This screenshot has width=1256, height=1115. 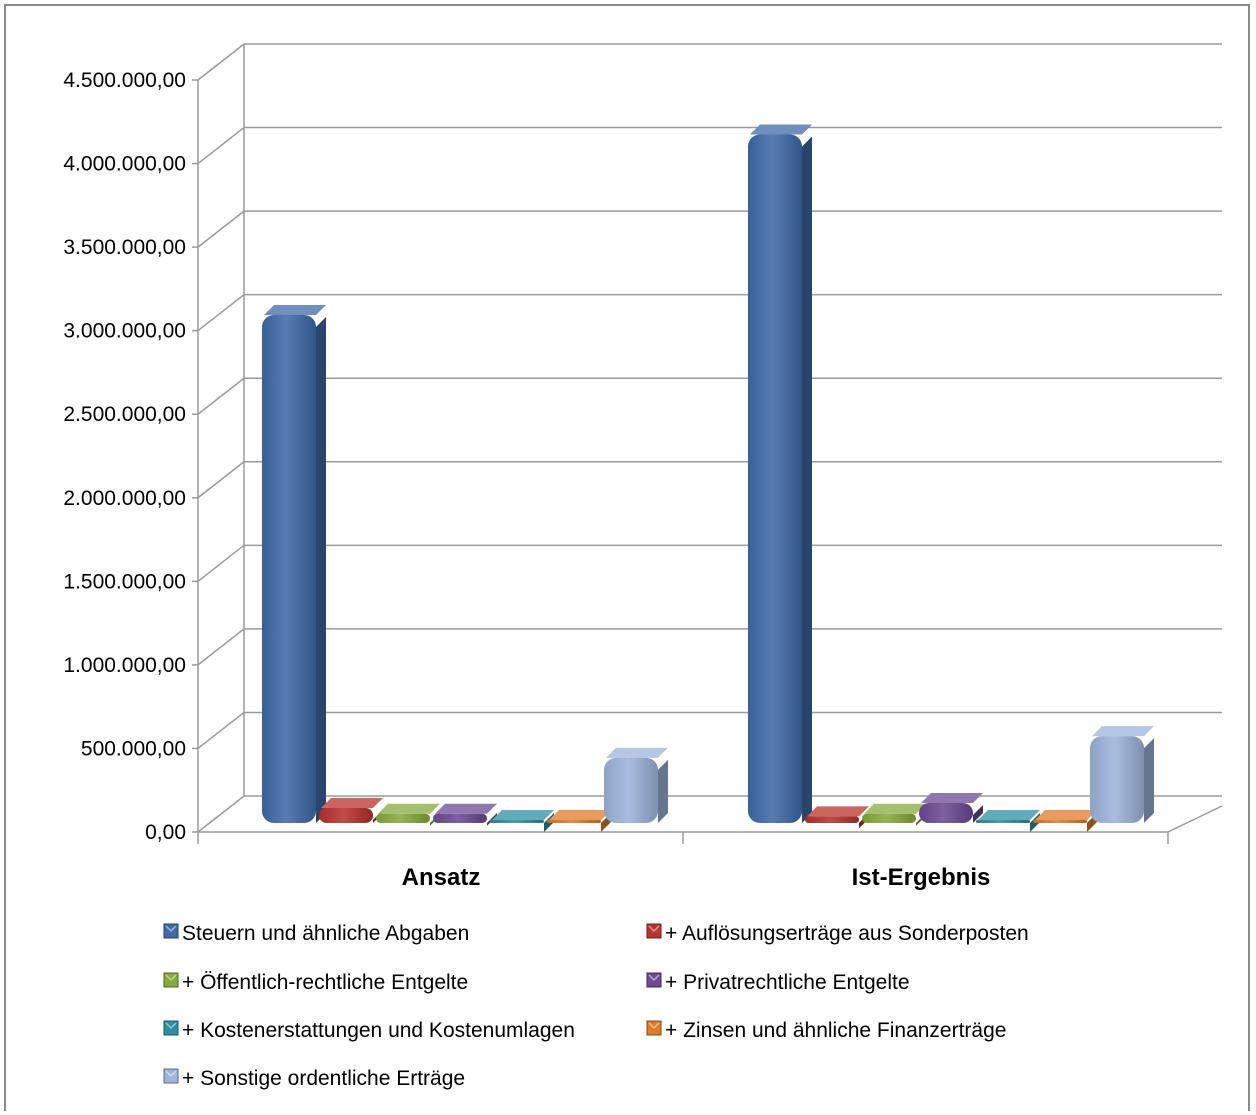 I want to click on y-tick-label: 4.000.000,00, so click(x=124, y=164).